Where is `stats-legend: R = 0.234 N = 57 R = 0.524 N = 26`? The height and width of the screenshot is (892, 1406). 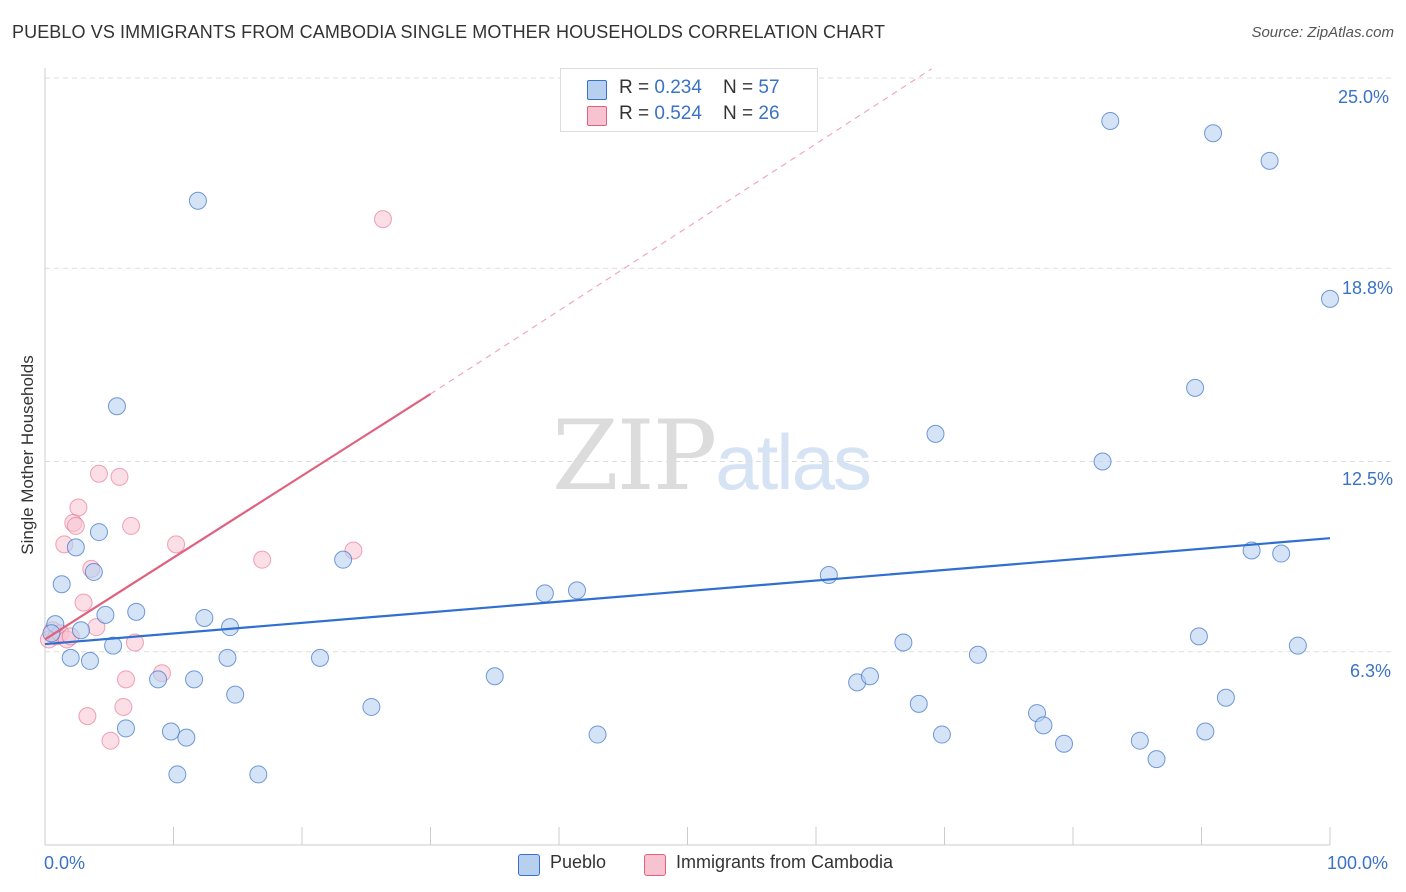 stats-legend: R = 0.234 N = 57 R = 0.524 N = 26 is located at coordinates (689, 100).